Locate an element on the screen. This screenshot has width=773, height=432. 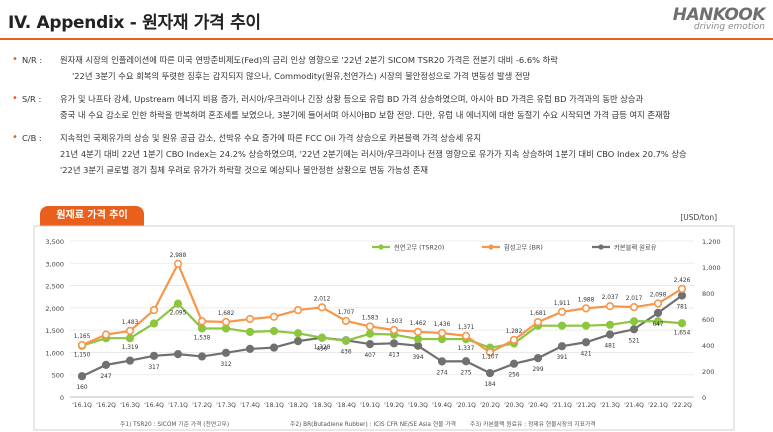
data-label: 160 is located at coordinates (81, 388).